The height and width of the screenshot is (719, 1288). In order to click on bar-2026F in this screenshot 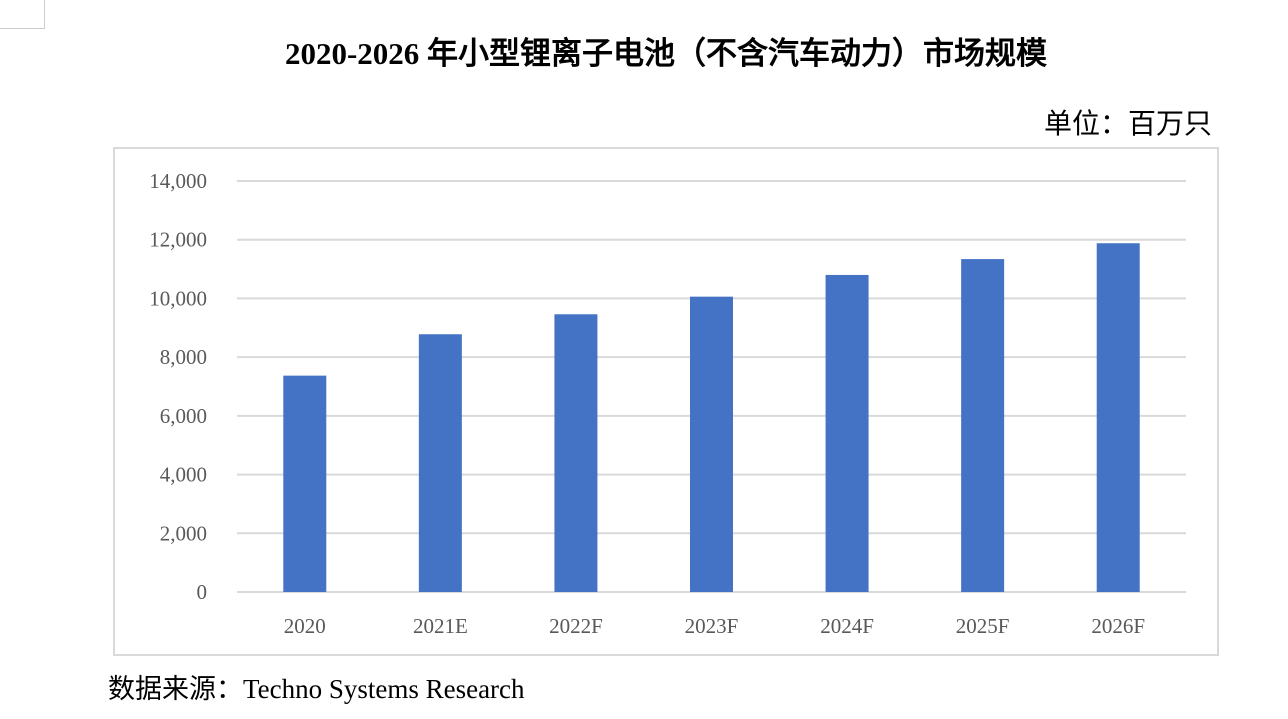, I will do `click(1118, 418)`.